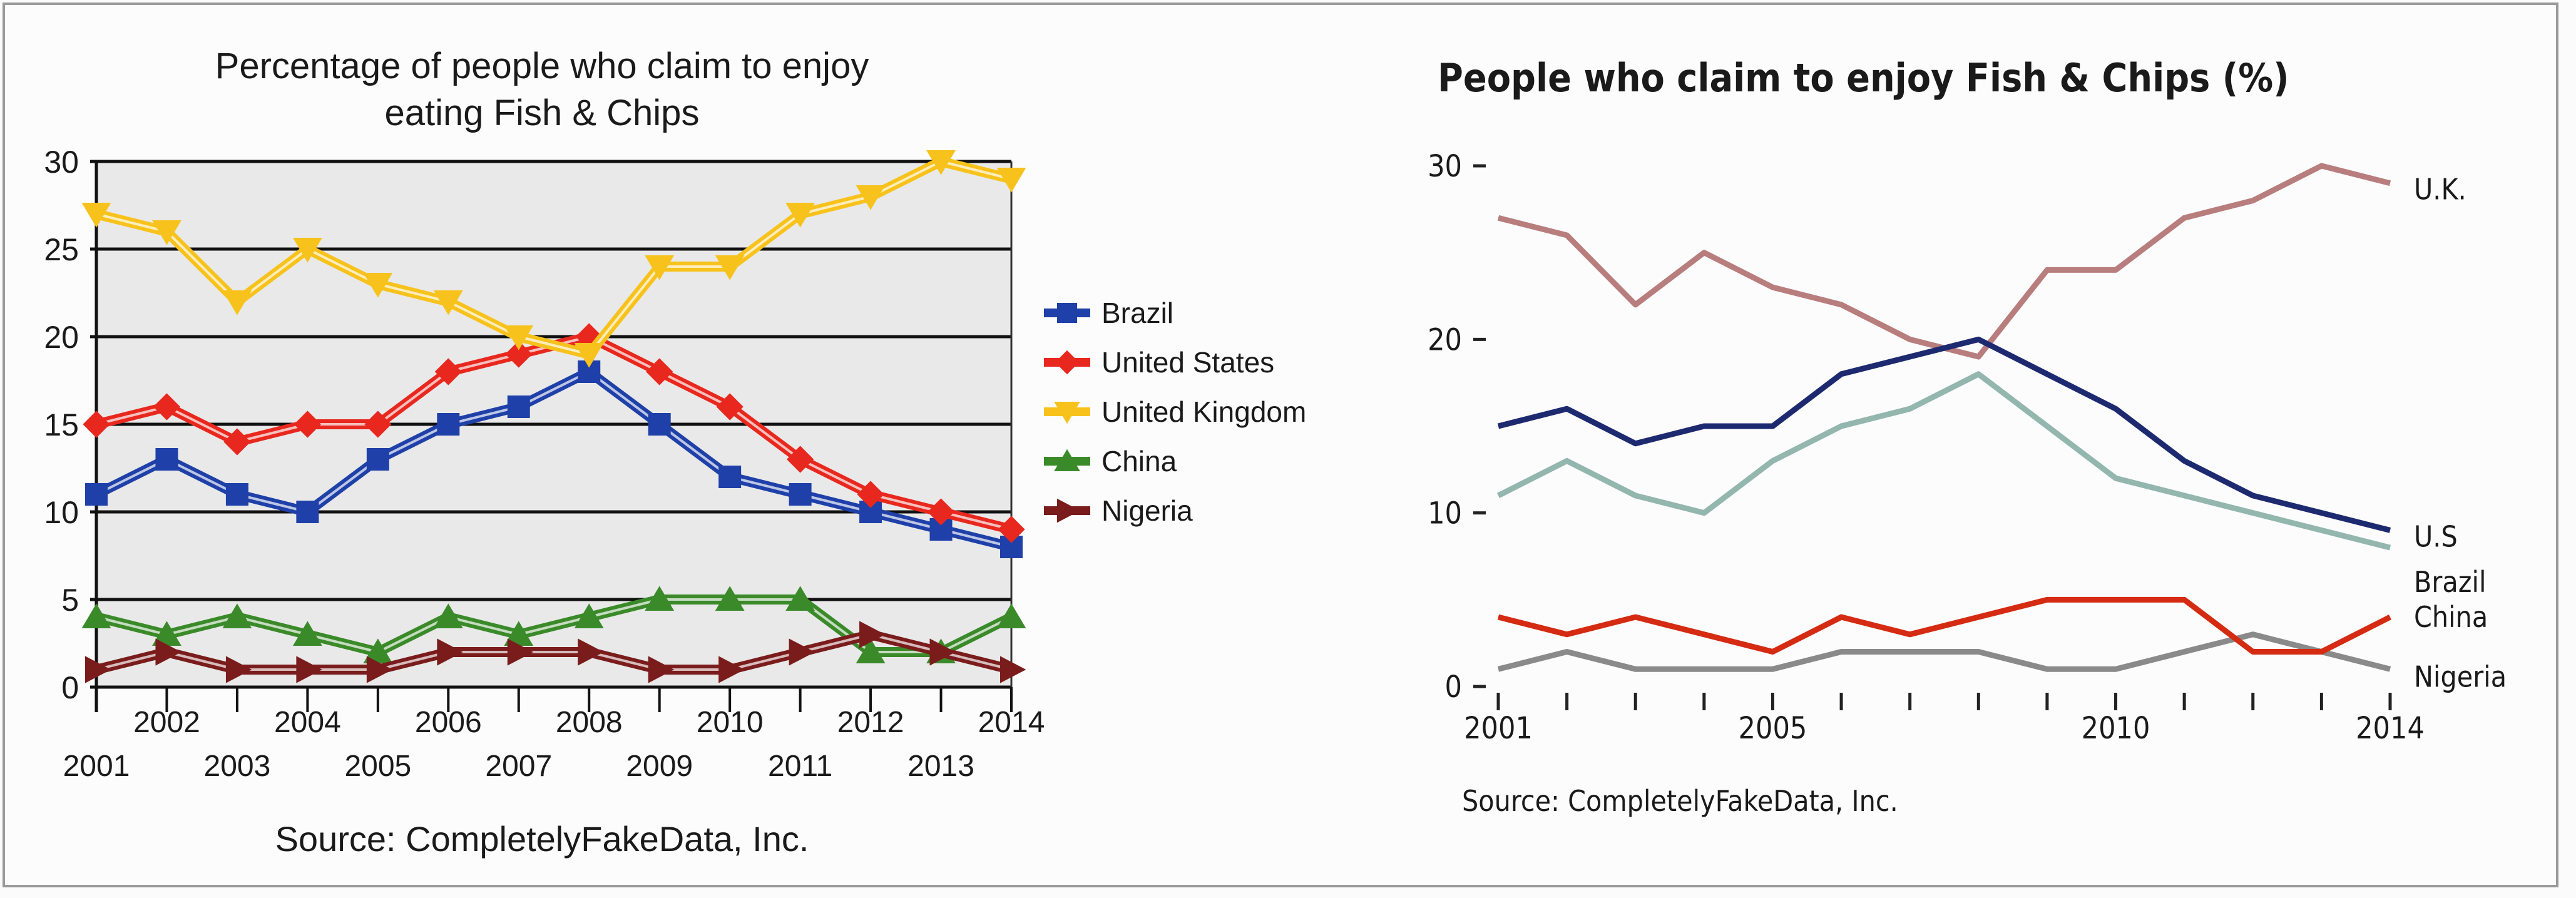 The height and width of the screenshot is (898, 2576). Describe the element at coordinates (96, 766) in the screenshot. I see `x-tick-label: 2001` at that location.